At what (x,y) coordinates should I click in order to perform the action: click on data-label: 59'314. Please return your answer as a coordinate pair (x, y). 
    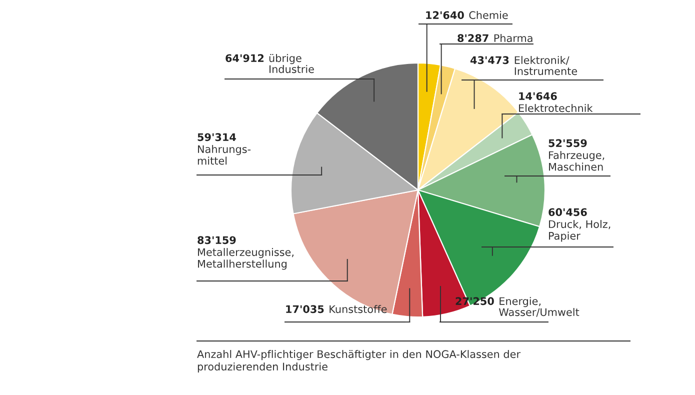
    Looking at the image, I should click on (217, 137).